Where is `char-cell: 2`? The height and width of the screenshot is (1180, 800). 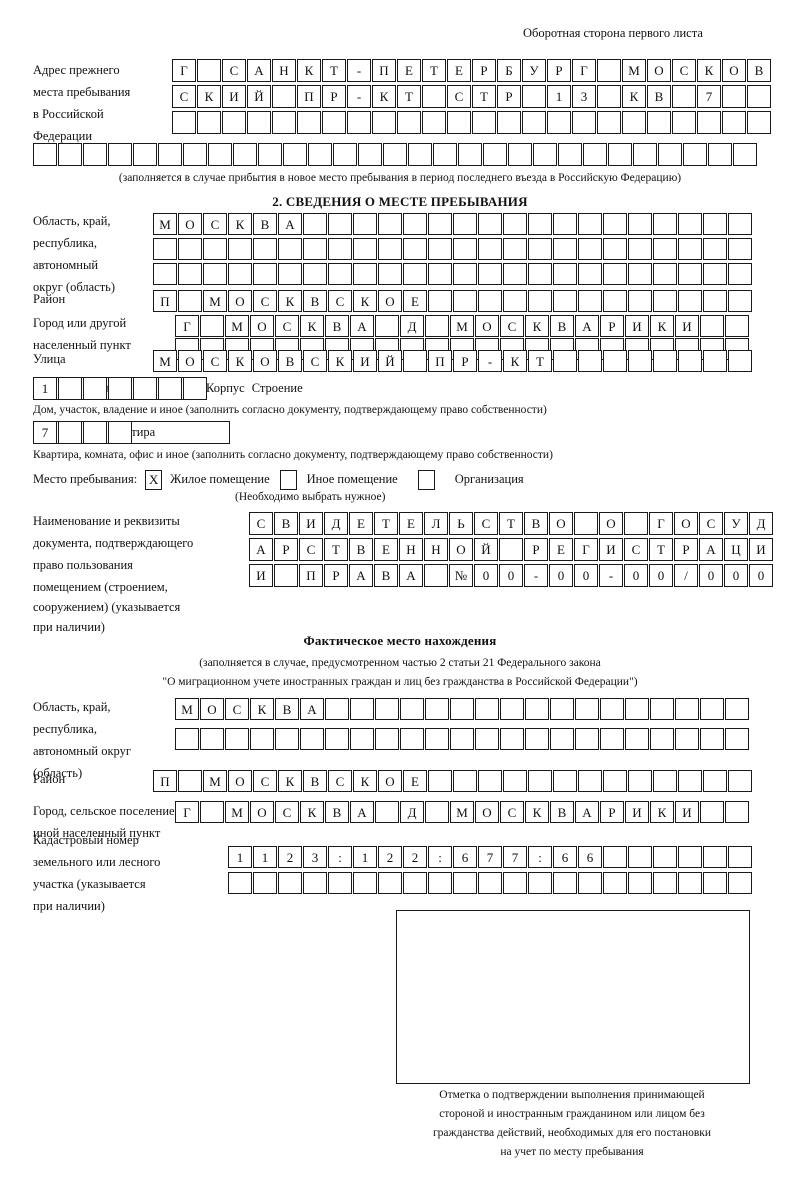
char-cell: 2 is located at coordinates (415, 857).